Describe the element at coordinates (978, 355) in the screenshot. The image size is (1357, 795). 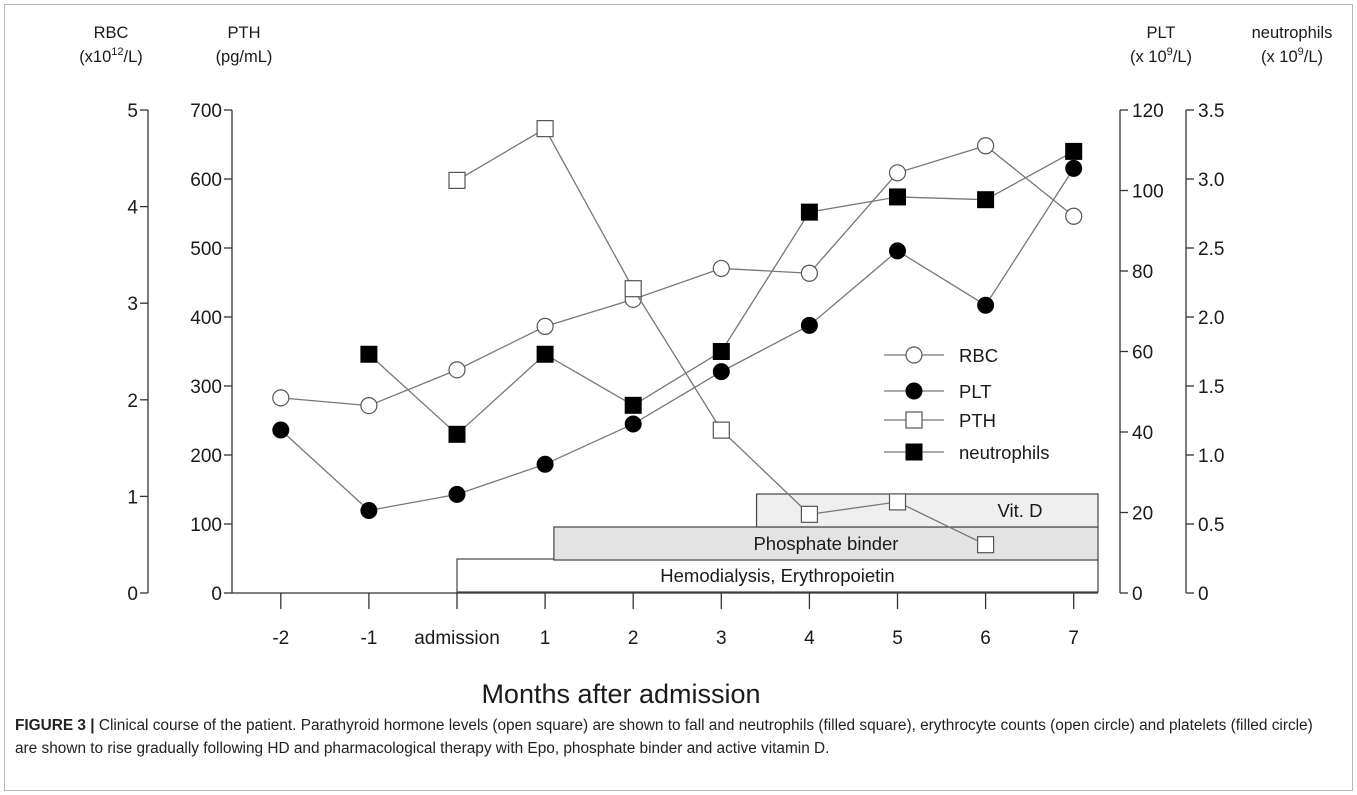
I see `legend-label: RBC` at that location.